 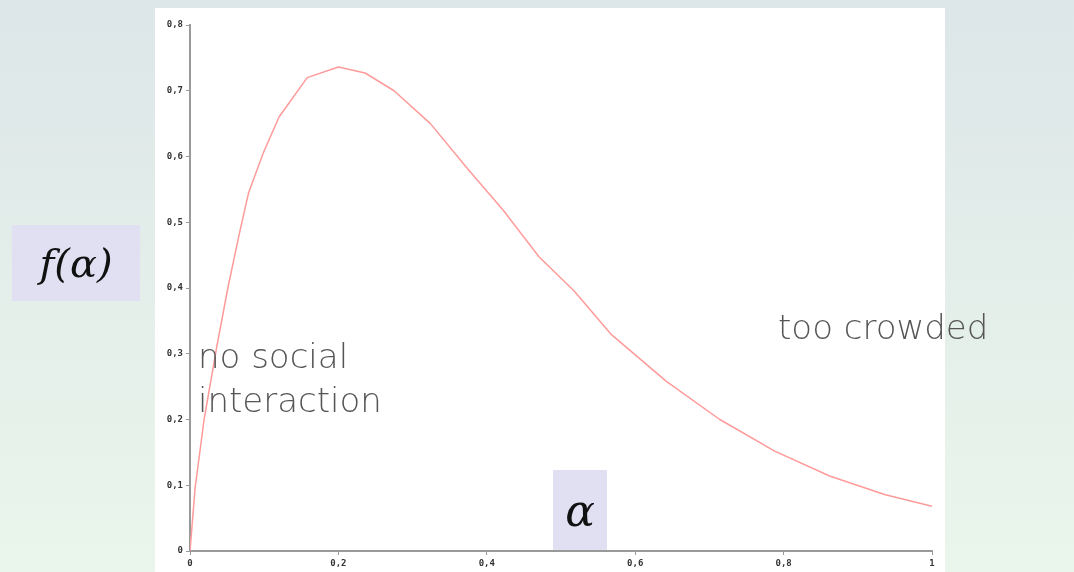 I want to click on x-tick-label: 0,4, so click(x=487, y=562).